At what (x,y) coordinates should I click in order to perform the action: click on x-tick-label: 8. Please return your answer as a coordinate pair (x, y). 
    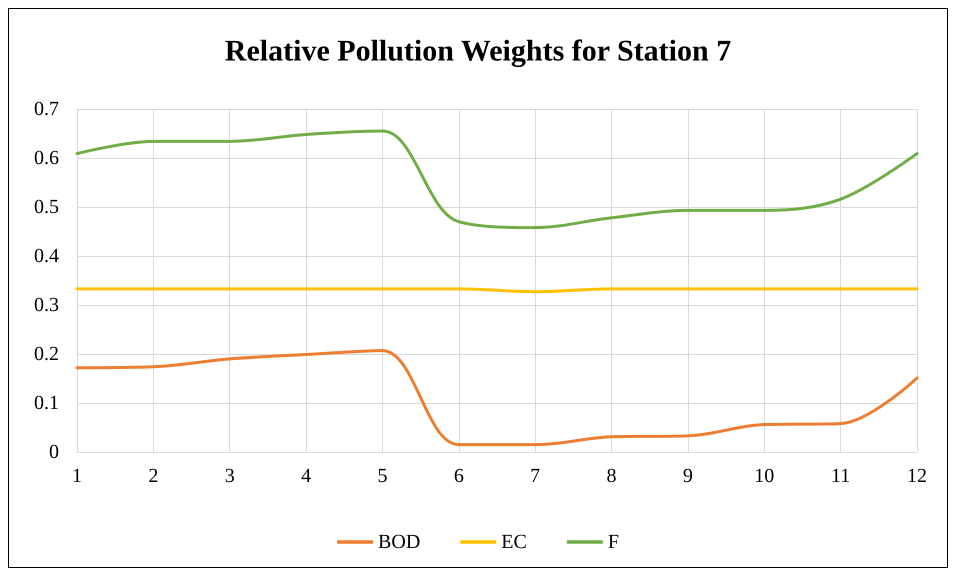
    Looking at the image, I should click on (611, 476).